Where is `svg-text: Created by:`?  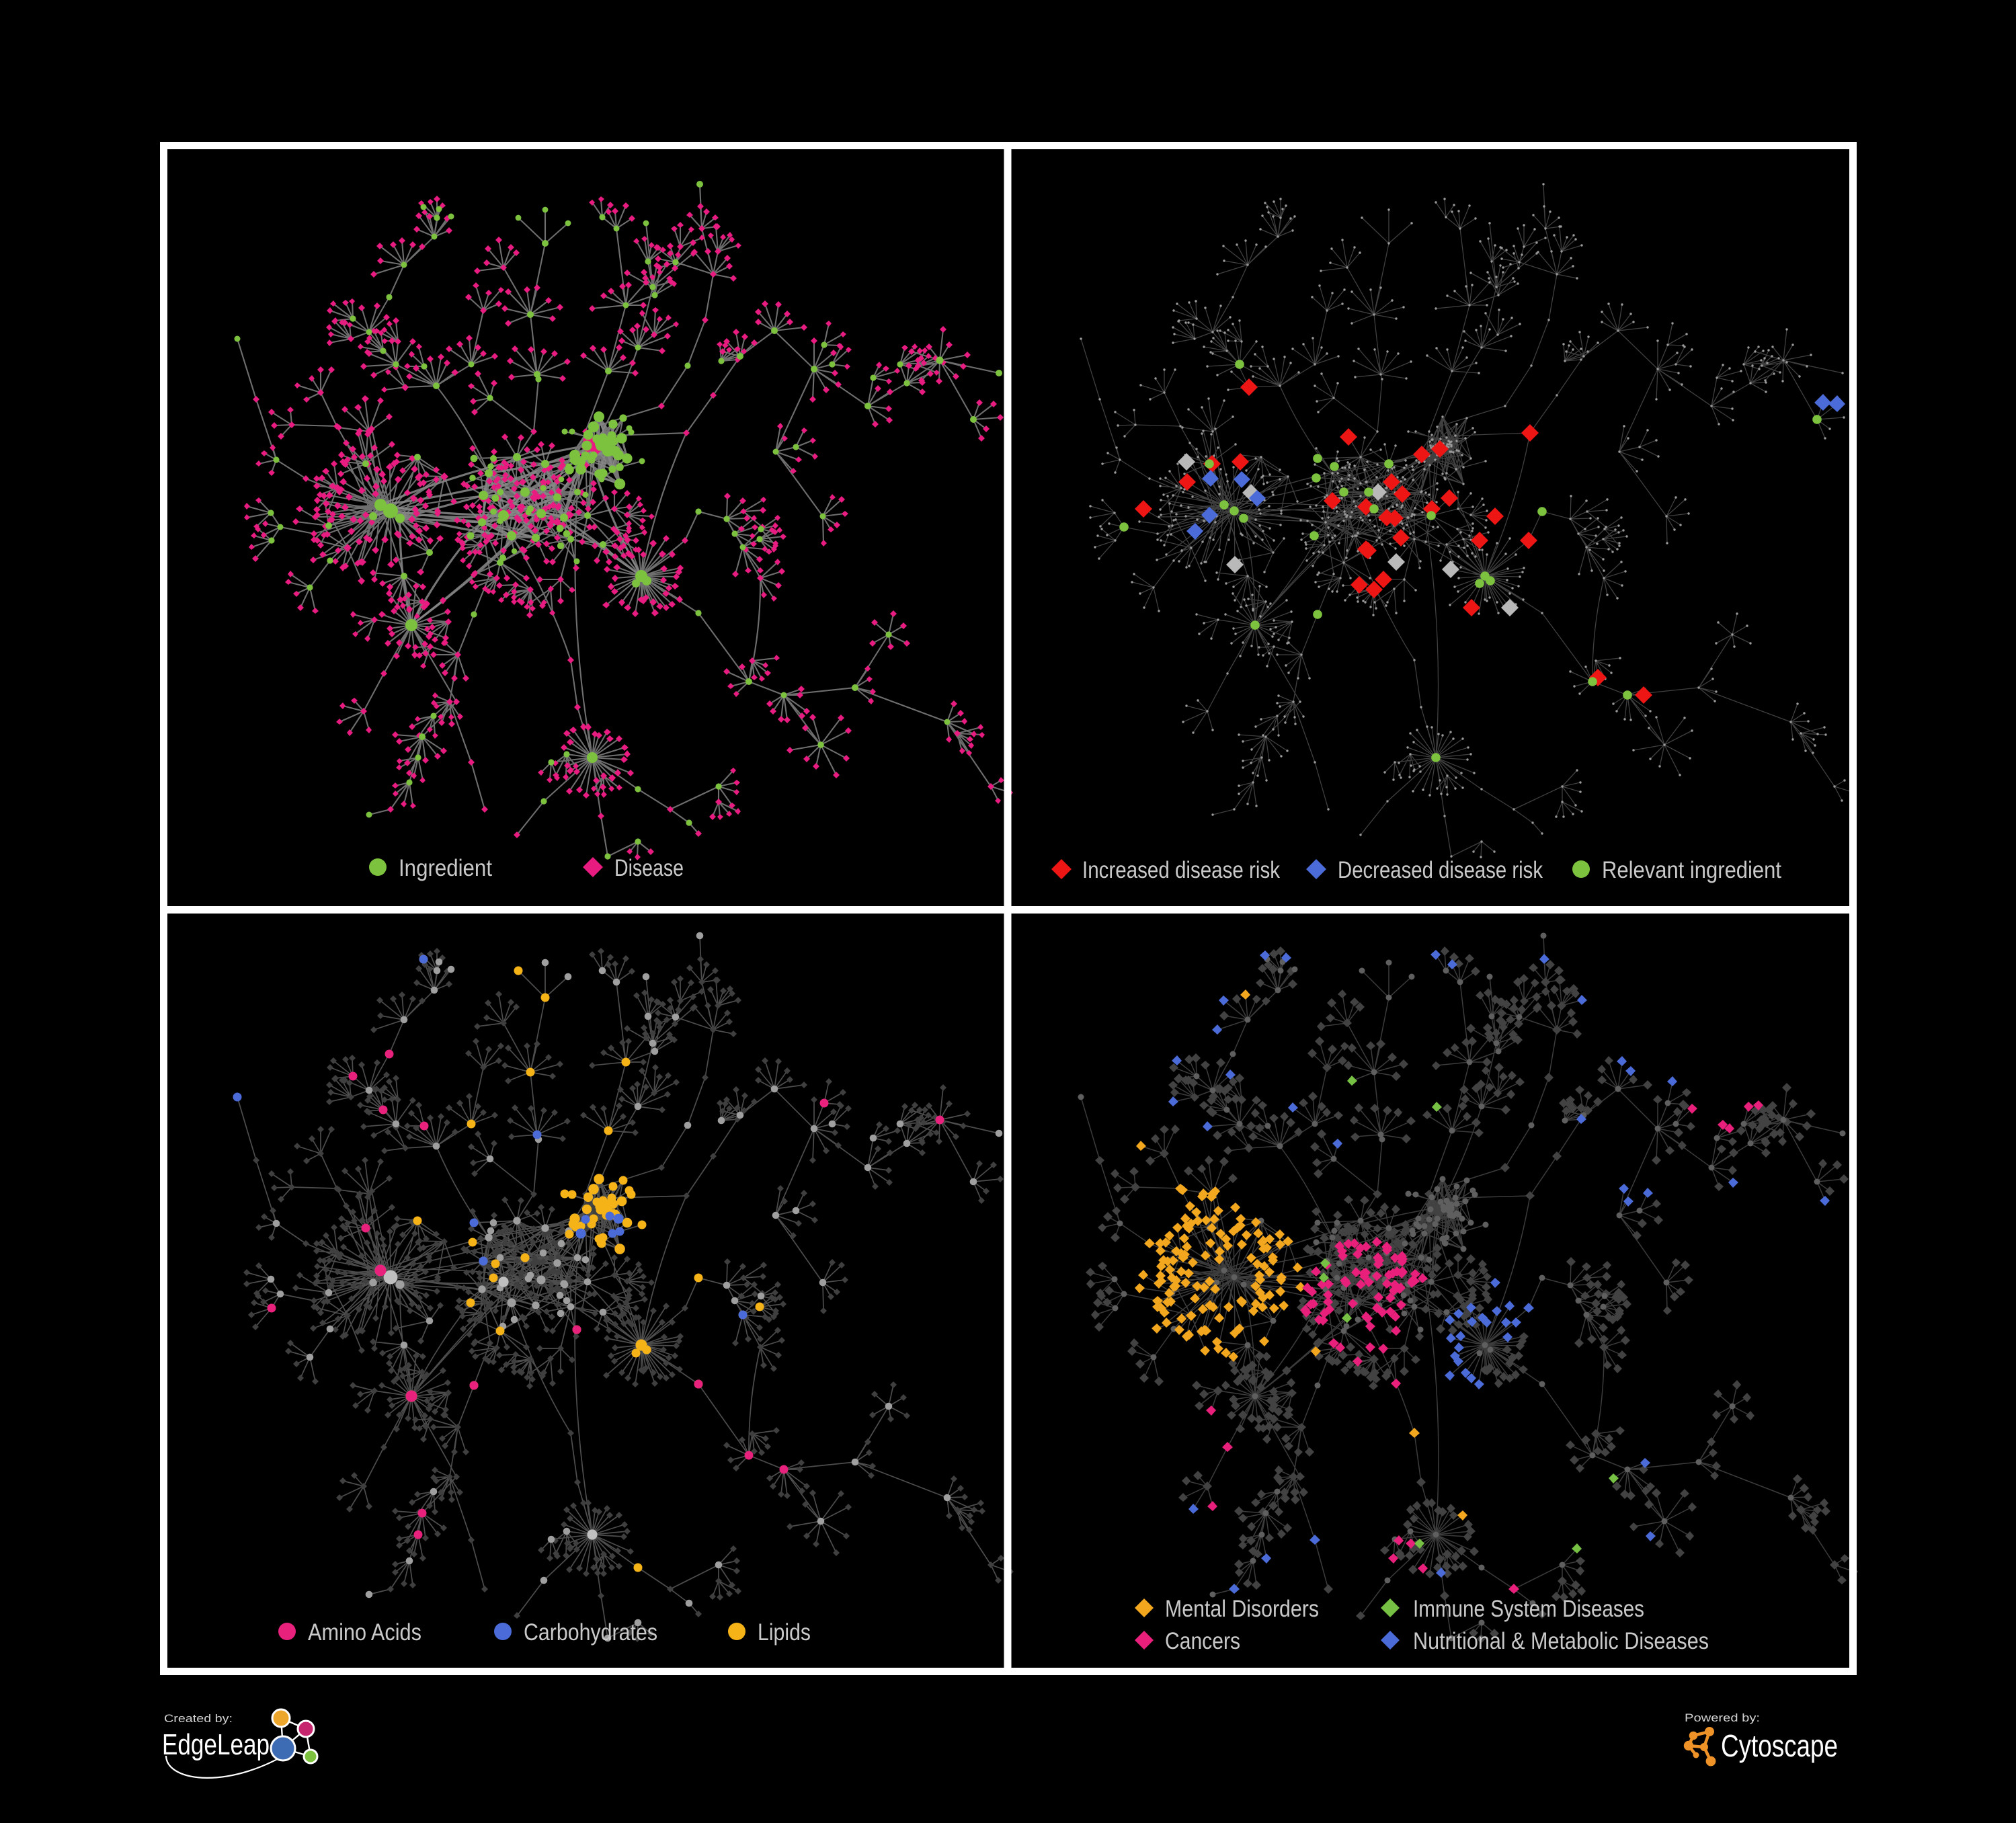 svg-text: Created by: is located at coordinates (198, 1719).